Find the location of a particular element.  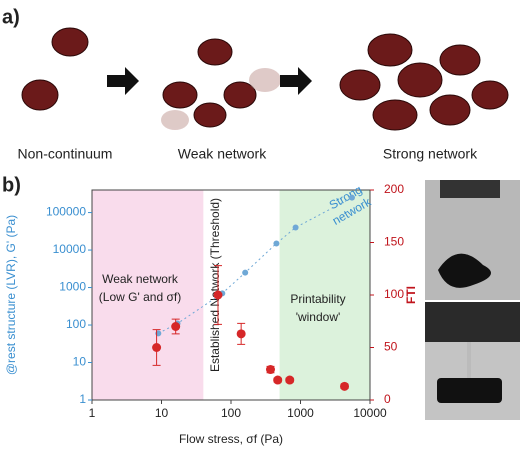

annotation: Printability is located at coordinates (317, 299).